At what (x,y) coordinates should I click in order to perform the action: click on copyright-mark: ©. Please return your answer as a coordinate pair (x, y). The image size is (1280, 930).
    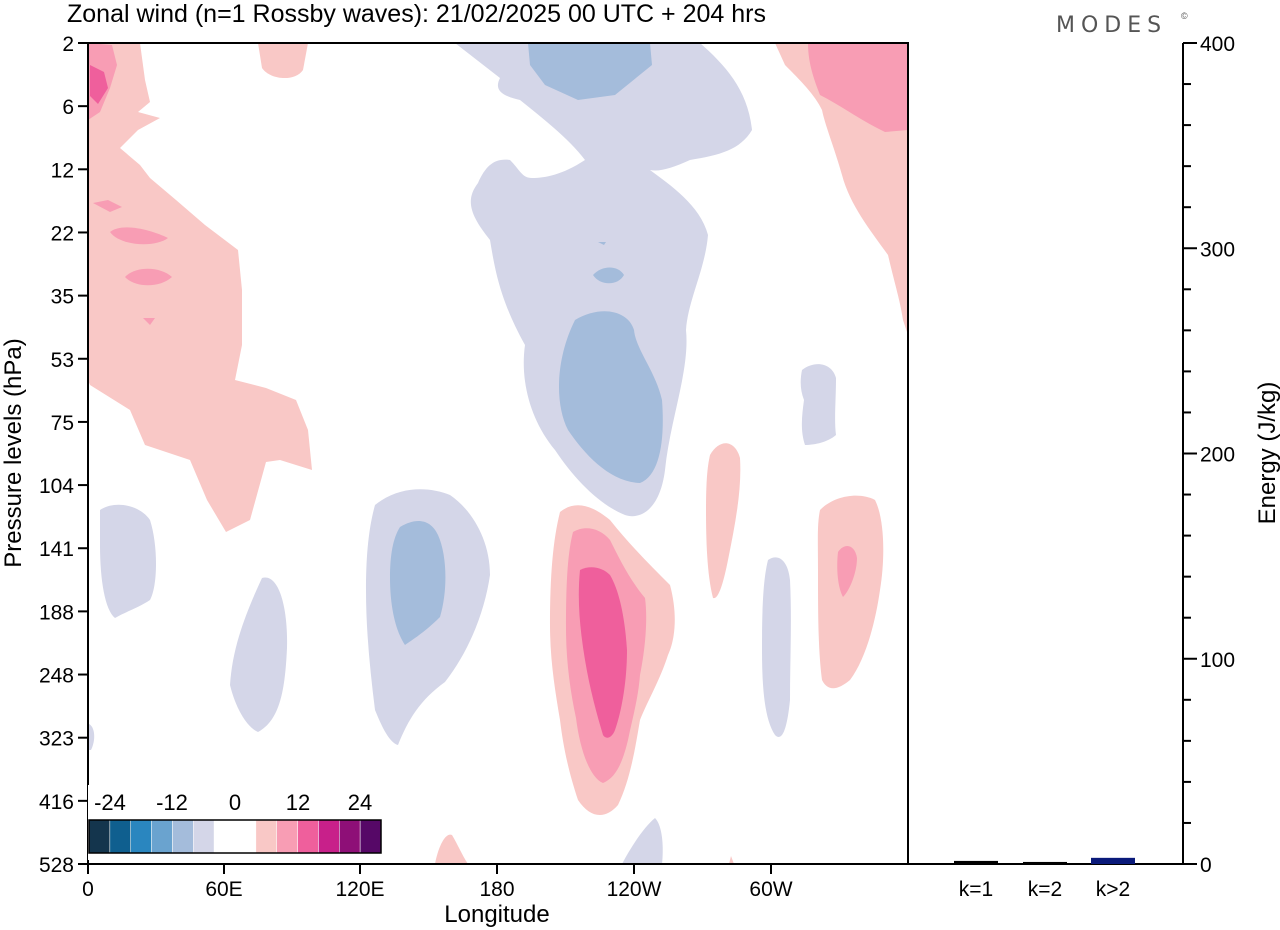
    Looking at the image, I should click on (1184, 16).